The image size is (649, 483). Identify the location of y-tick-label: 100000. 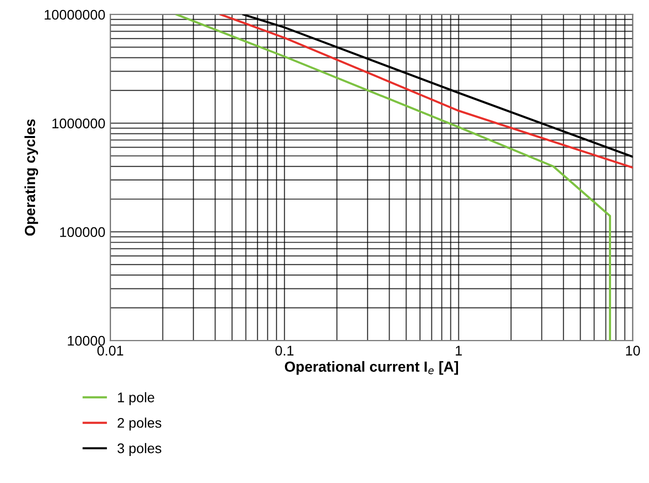
(82, 232).